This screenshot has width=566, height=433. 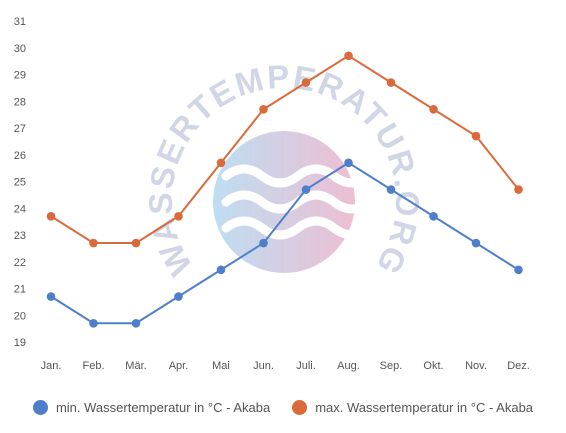 I want to click on y-tick-label: 25, so click(x=20, y=183).